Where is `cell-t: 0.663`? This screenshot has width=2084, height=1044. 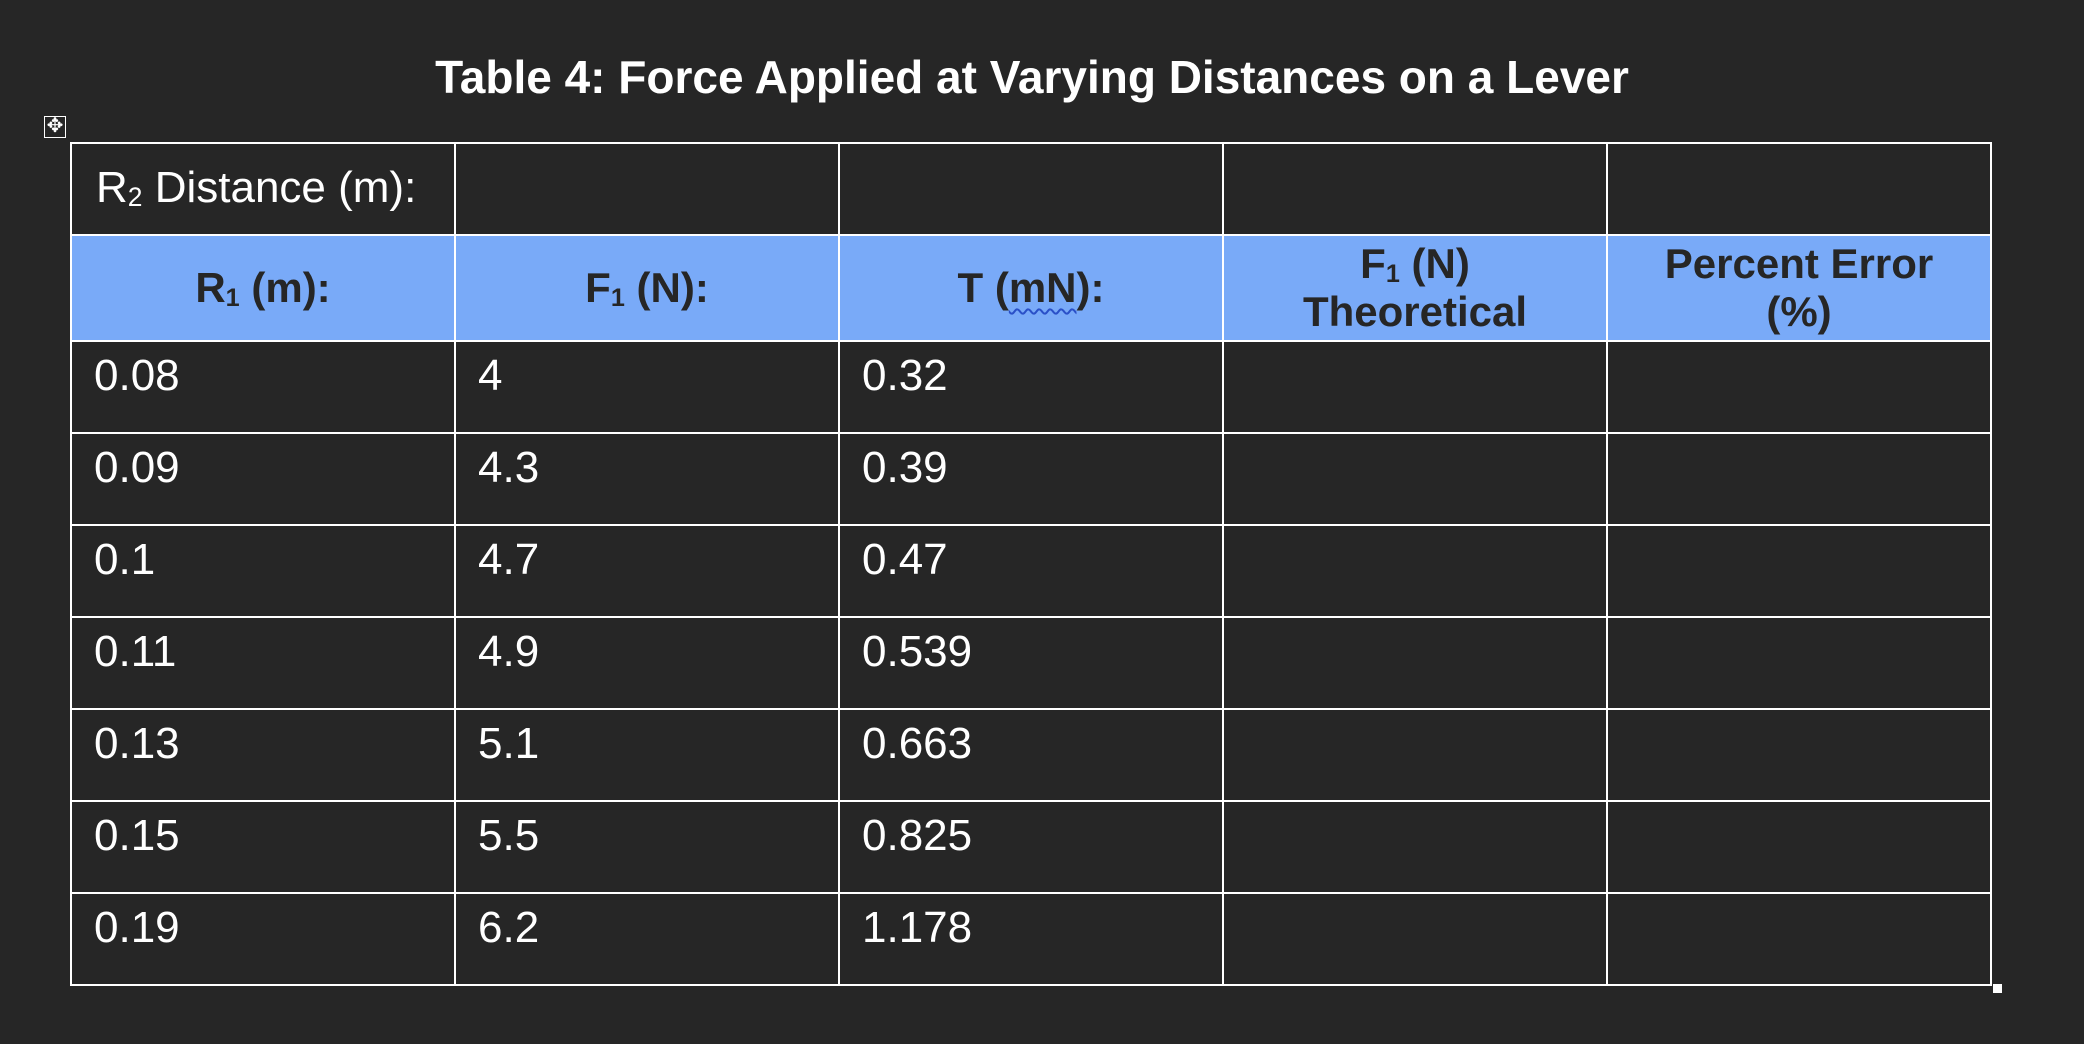 cell-t: 0.663 is located at coordinates (1031, 755).